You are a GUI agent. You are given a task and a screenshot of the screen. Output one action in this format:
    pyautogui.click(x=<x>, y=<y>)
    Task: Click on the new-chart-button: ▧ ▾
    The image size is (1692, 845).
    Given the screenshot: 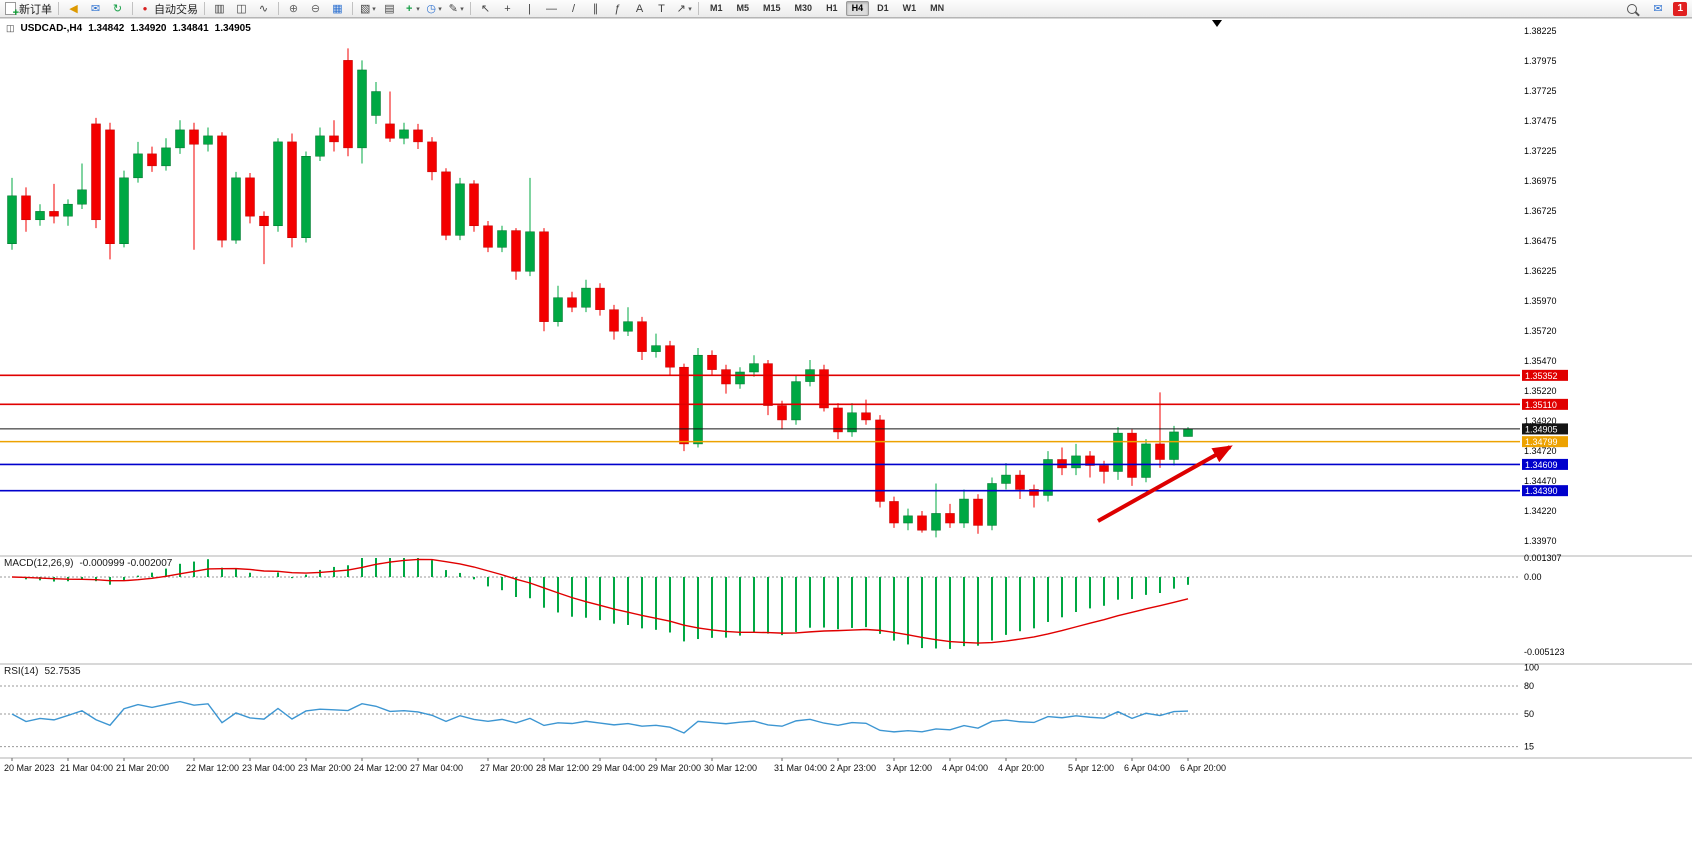 What is the action you would take?
    pyautogui.click(x=367, y=9)
    